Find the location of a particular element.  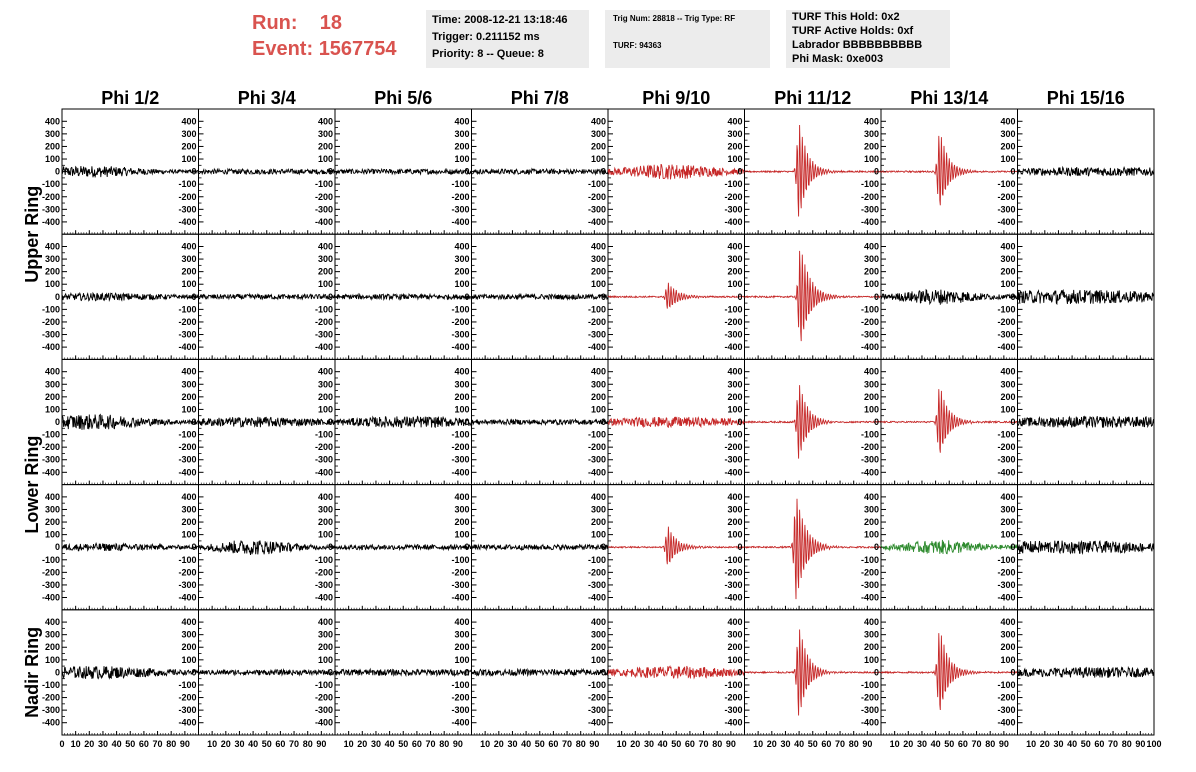

x-tick-label: 10 is located at coordinates (622, 744).